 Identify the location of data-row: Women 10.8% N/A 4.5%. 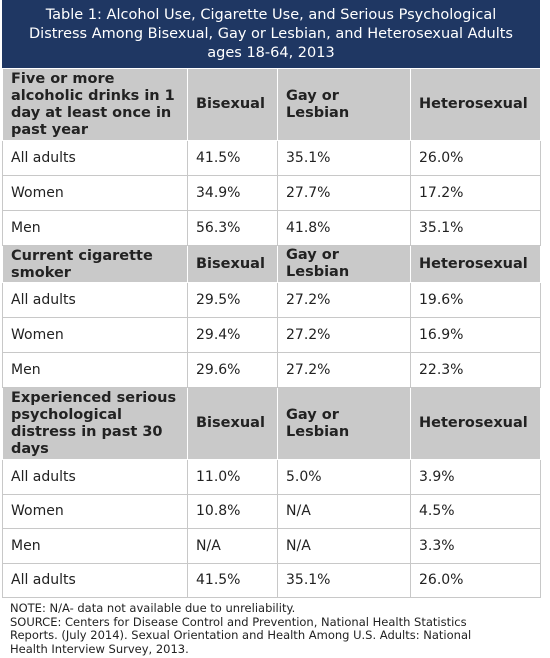
(271, 511).